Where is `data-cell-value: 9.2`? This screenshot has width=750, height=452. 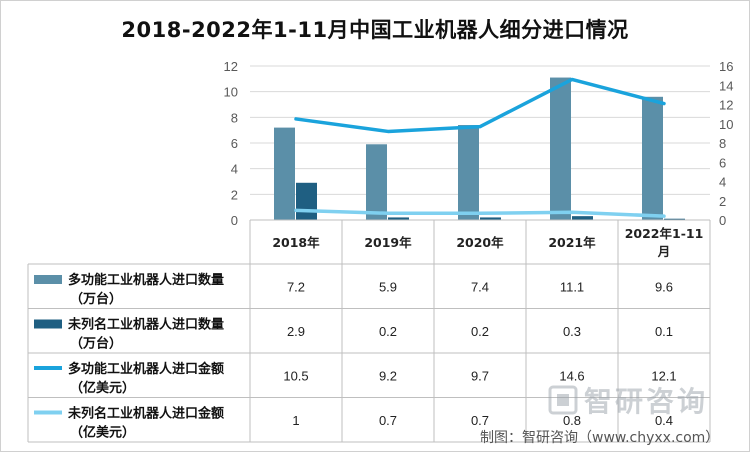 data-cell-value: 9.2 is located at coordinates (388, 375).